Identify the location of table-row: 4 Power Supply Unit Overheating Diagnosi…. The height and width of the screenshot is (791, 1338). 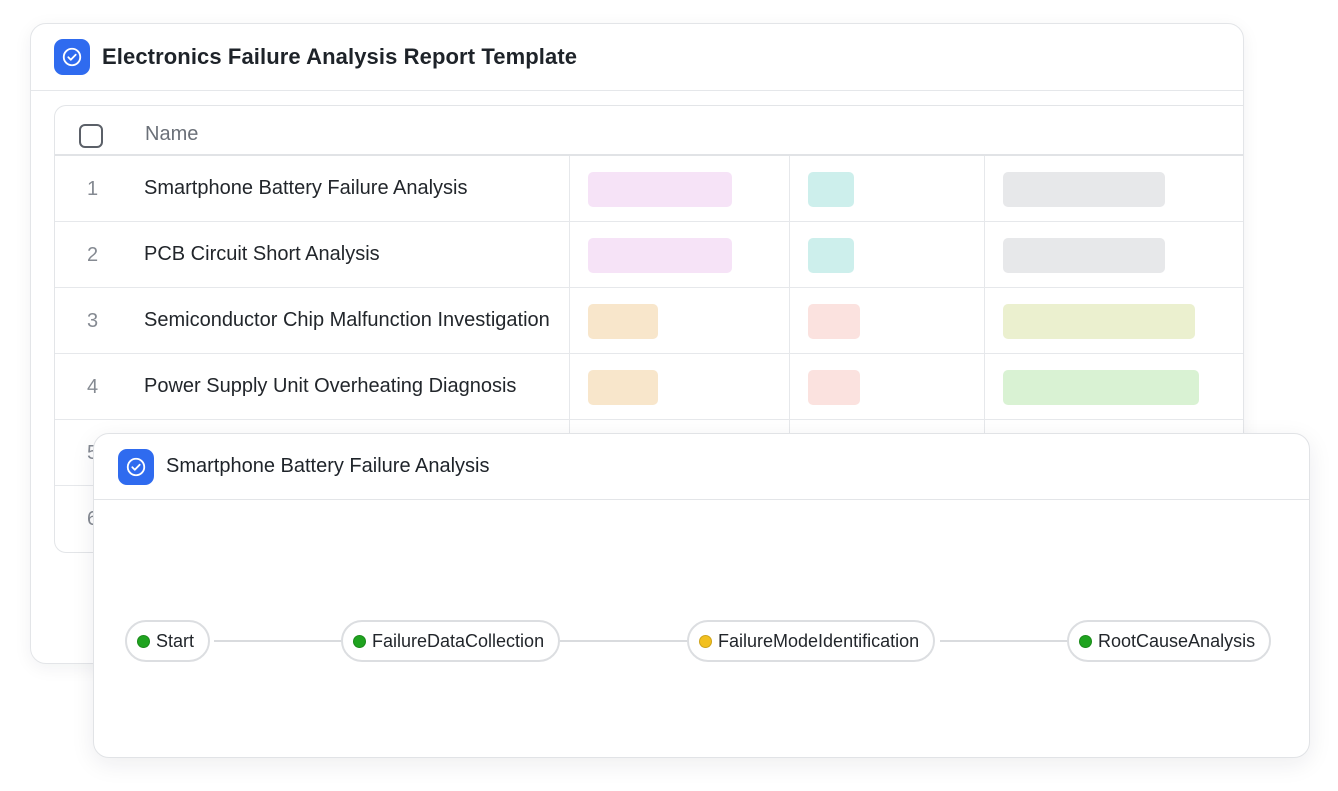
(649, 387).